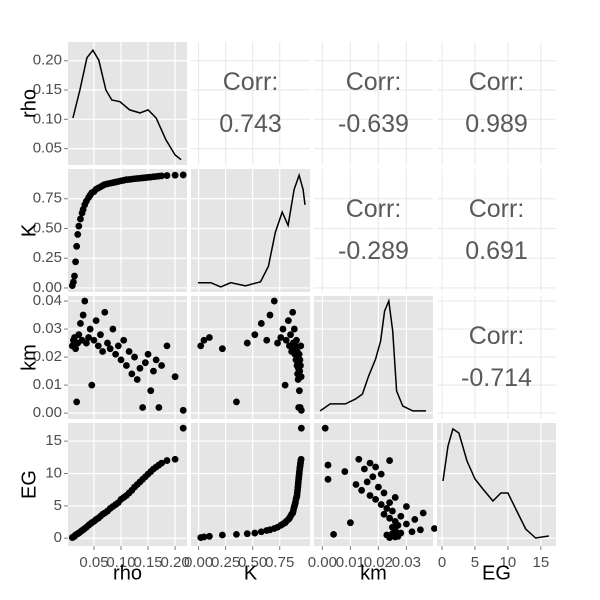 This screenshot has height=600, width=600. I want to click on x-tick-label: 0.02, so click(378, 562).